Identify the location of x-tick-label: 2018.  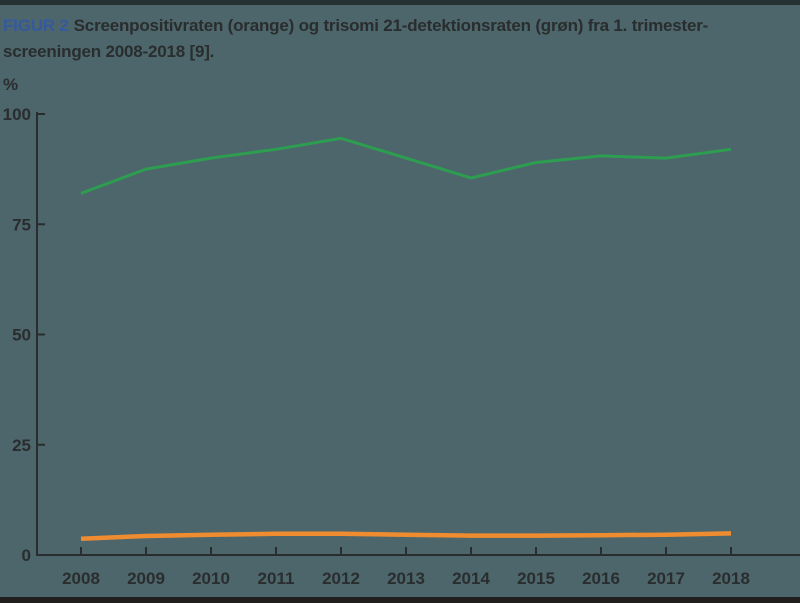
(731, 578).